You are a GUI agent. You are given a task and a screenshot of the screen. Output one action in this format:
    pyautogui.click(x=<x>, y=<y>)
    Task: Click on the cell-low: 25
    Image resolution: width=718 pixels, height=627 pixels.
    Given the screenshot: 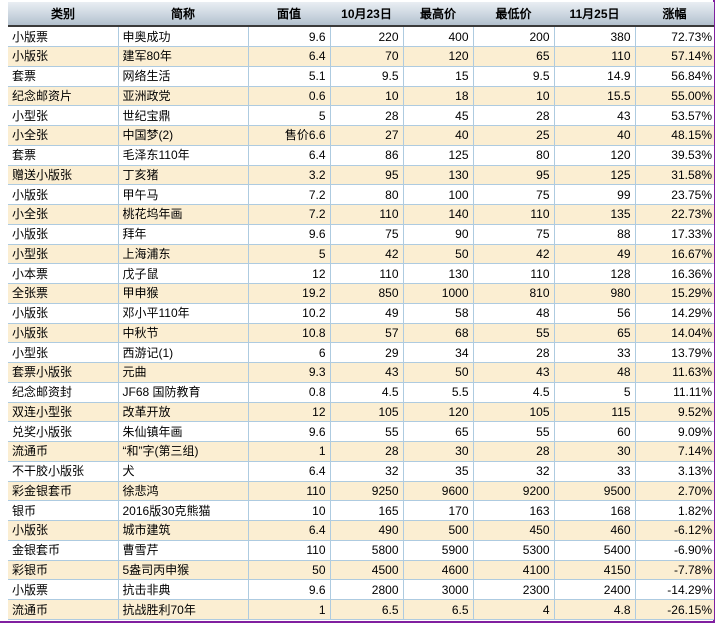 What is the action you would take?
    pyautogui.click(x=513, y=135)
    